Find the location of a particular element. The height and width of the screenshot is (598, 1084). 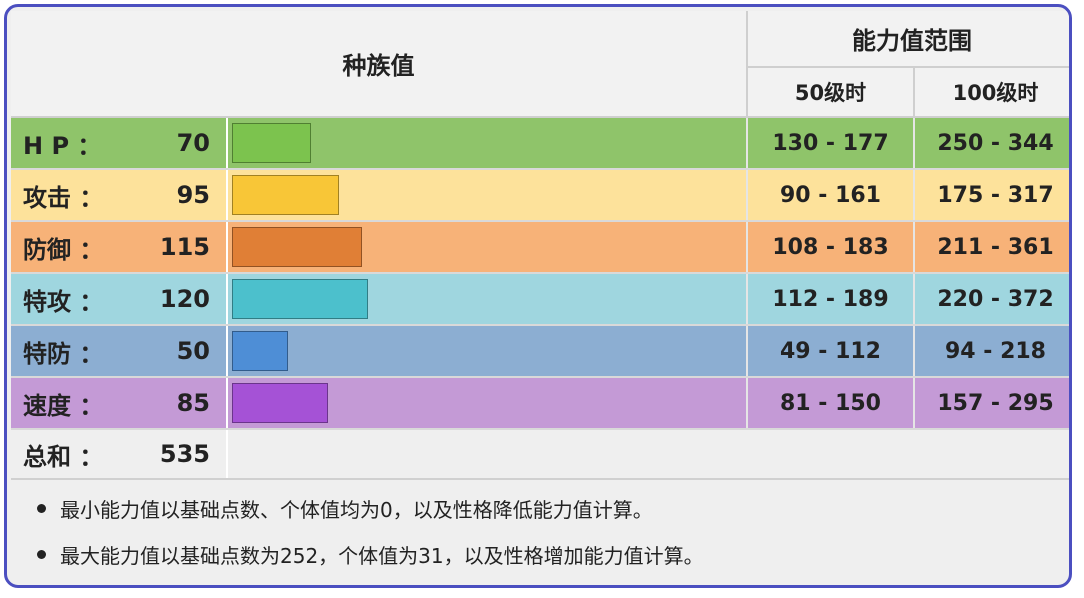

range-50: 108 - 183 is located at coordinates (831, 247).